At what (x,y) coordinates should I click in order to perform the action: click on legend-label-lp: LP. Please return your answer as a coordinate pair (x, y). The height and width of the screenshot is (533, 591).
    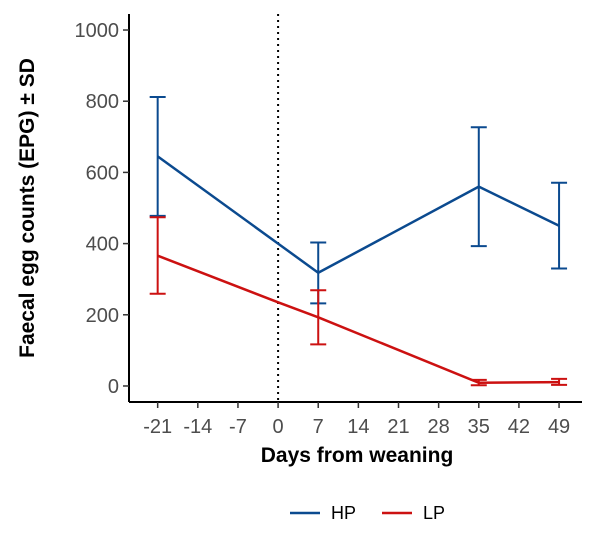
    Looking at the image, I should click on (434, 513).